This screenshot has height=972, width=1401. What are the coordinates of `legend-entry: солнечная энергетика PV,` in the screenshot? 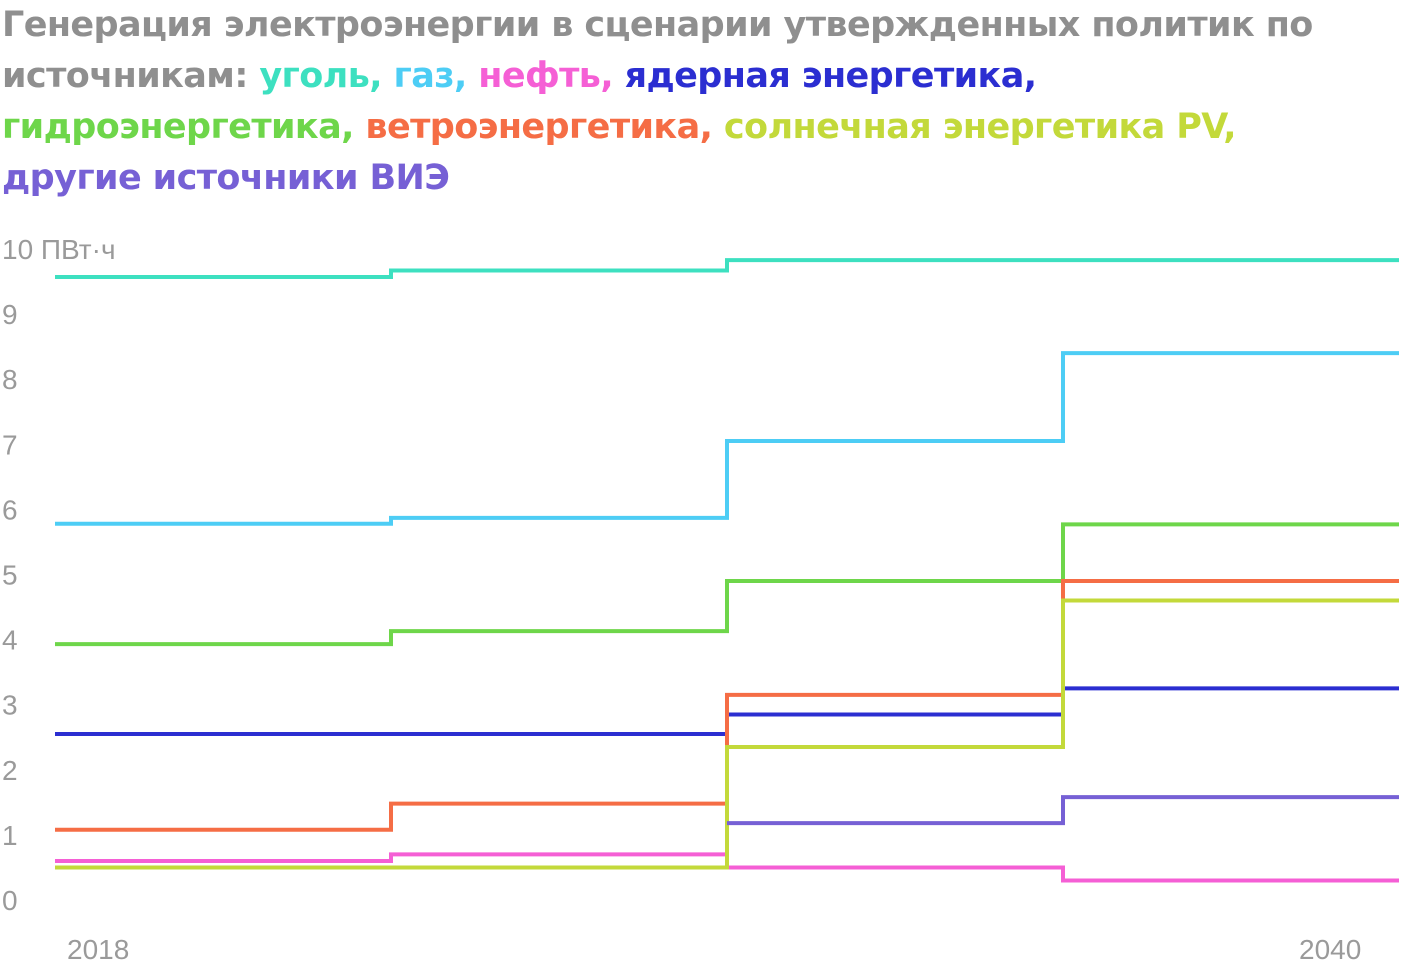 It's located at (980, 127).